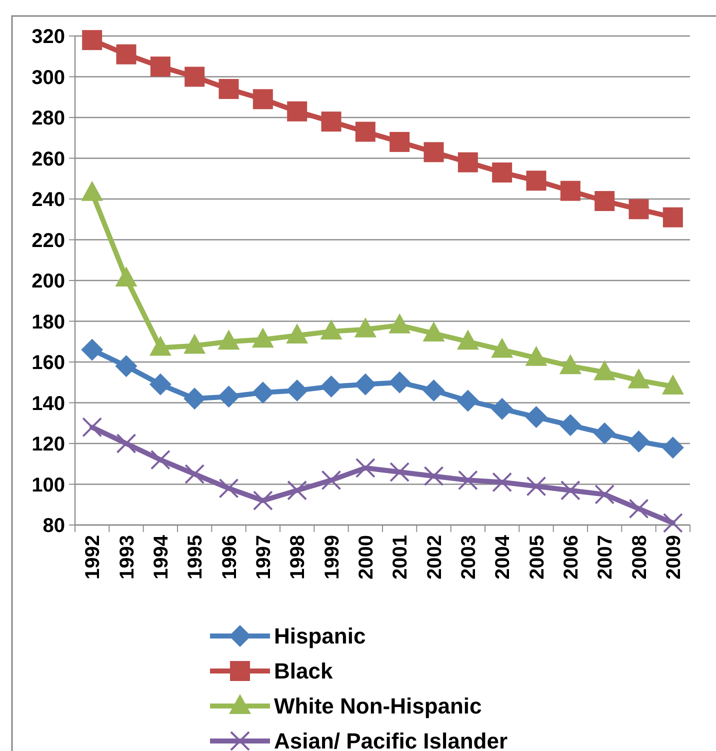 The height and width of the screenshot is (751, 716). Describe the element at coordinates (48, 77) in the screenshot. I see `y-tick-label: 300` at that location.